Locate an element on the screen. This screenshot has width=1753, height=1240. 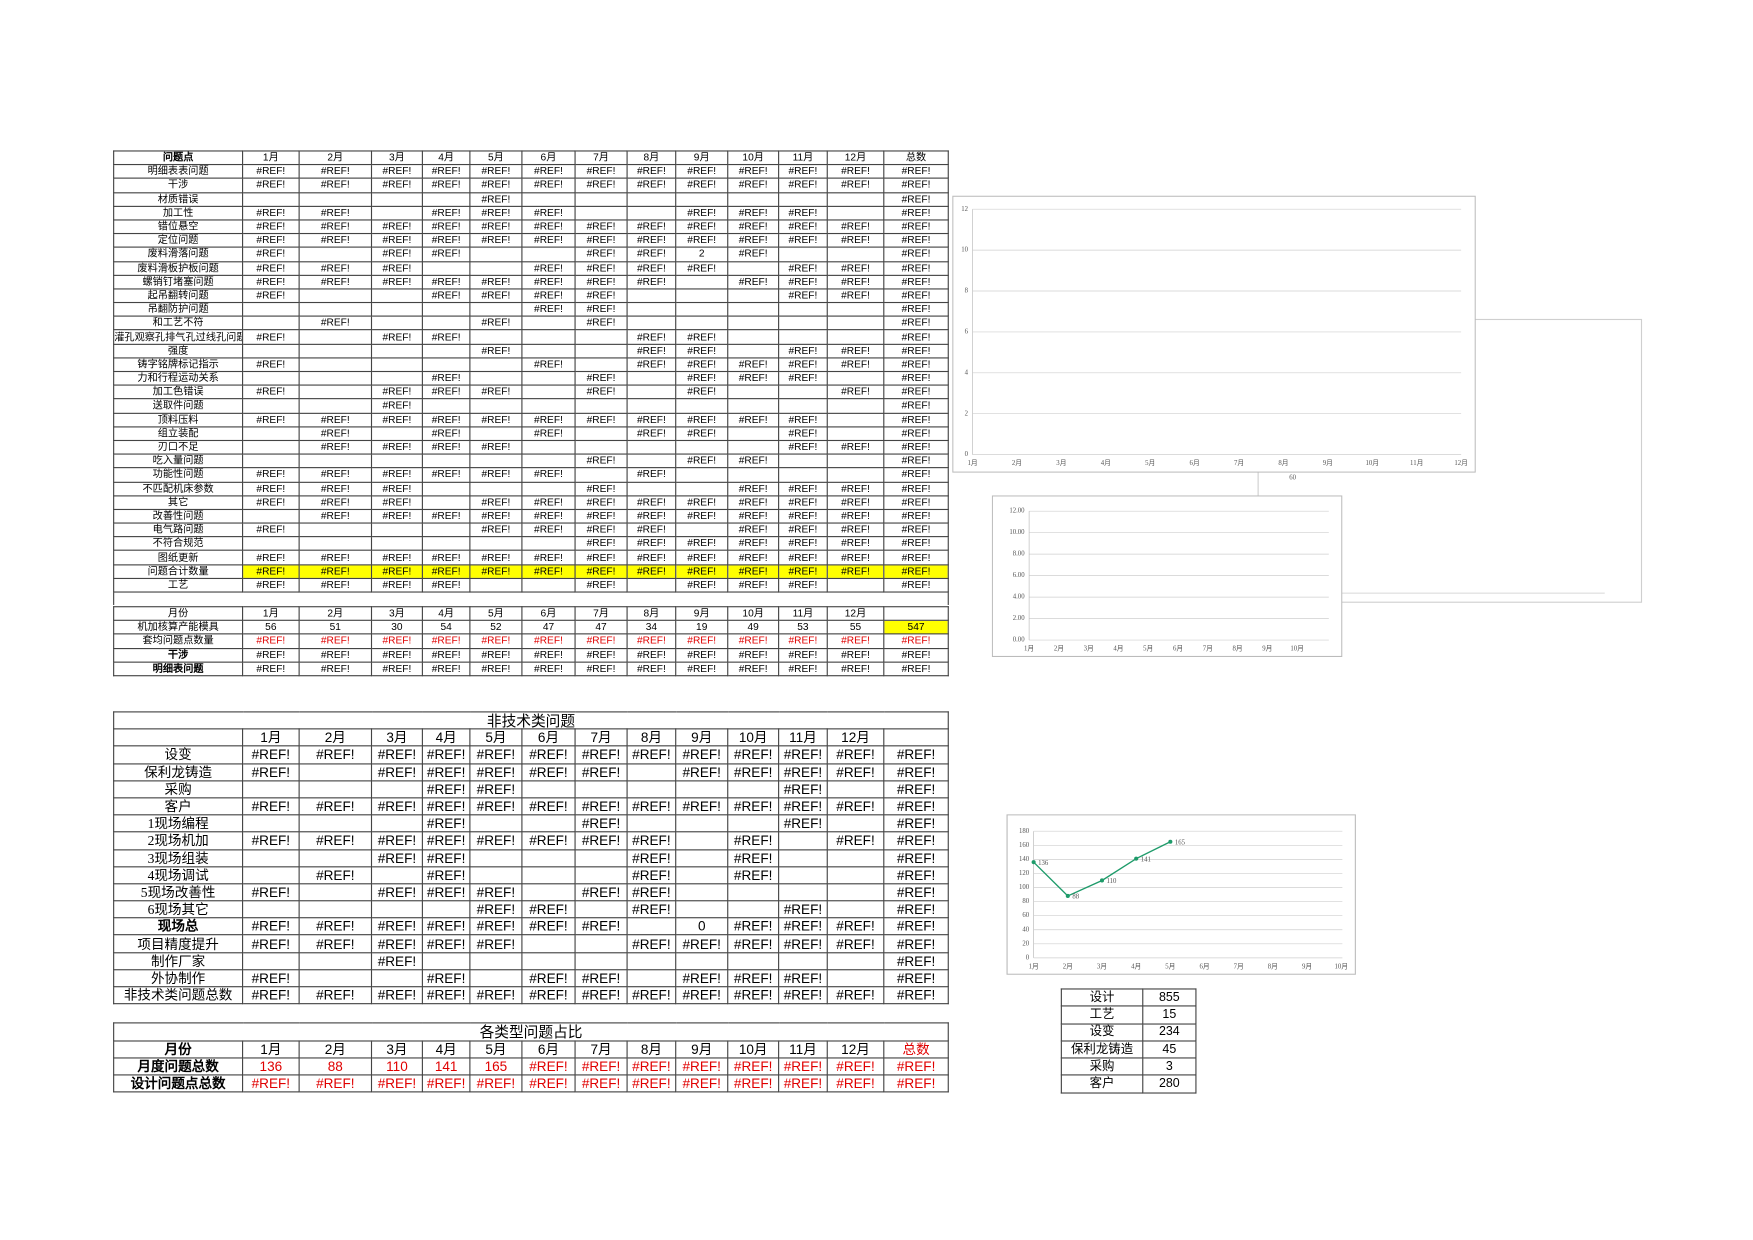
cell: 2月 is located at coordinates (335, 614).